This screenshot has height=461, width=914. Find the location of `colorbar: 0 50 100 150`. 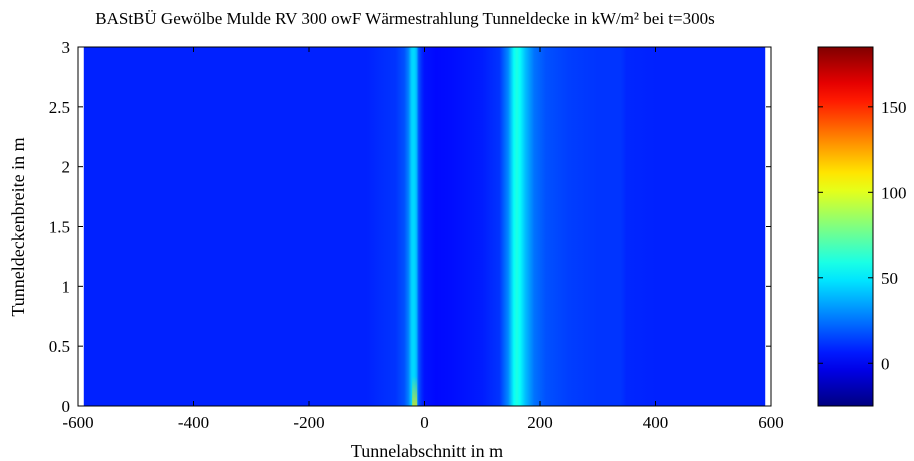

colorbar: 0 50 100 150 is located at coordinates (862, 226).